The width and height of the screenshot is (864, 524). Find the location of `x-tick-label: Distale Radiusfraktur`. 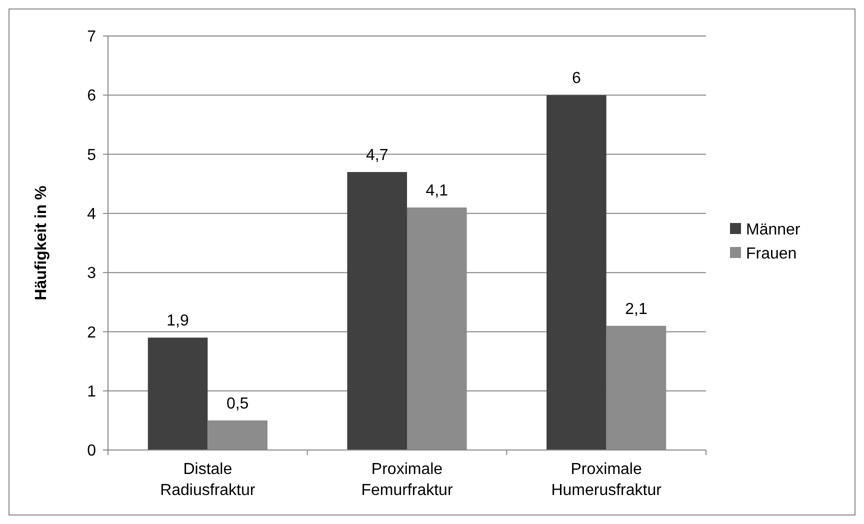

x-tick-label: Distale Radiusfraktur is located at coordinates (208, 480).